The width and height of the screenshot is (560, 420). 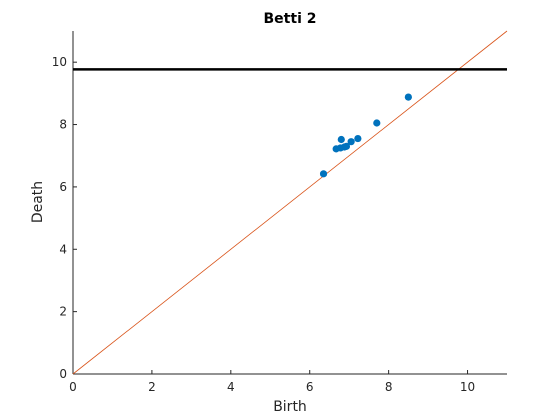 What do you see at coordinates (63, 374) in the screenshot?
I see `y-tick-label: 0` at bounding box center [63, 374].